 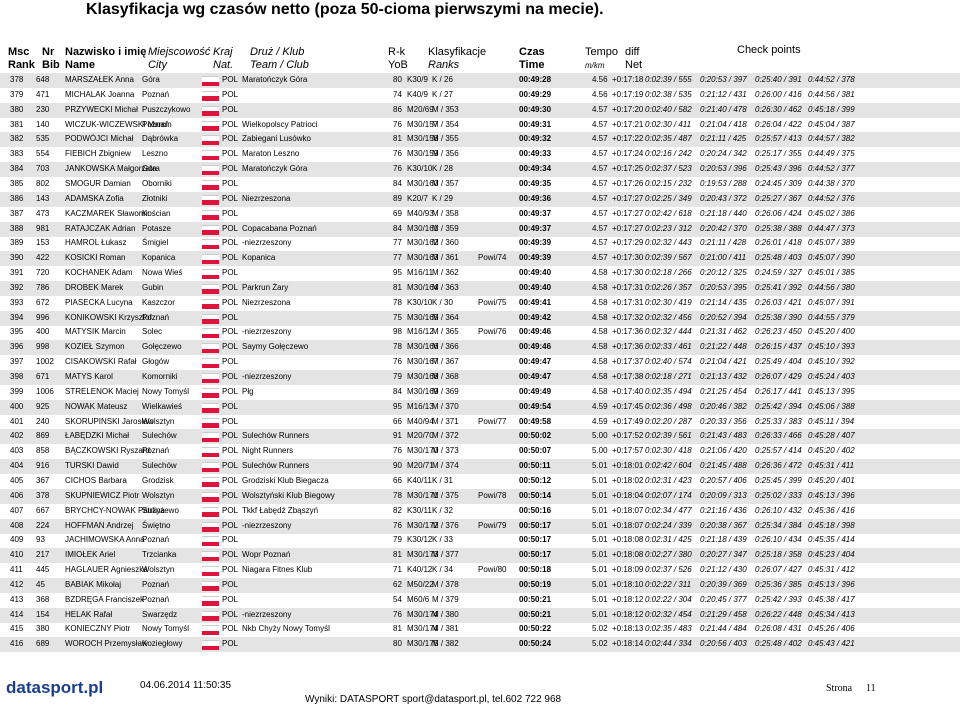 What do you see at coordinates (420, 584) in the screenshot?
I see `cell-k: M50/22` at bounding box center [420, 584].